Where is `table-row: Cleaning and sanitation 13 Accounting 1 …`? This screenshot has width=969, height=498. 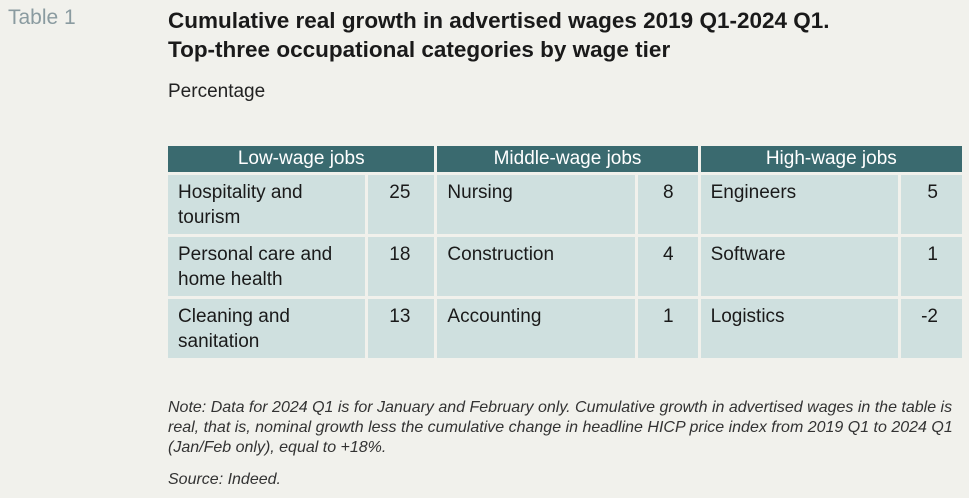 table-row: Cleaning and sanitation 13 Accounting 1 … is located at coordinates (565, 328).